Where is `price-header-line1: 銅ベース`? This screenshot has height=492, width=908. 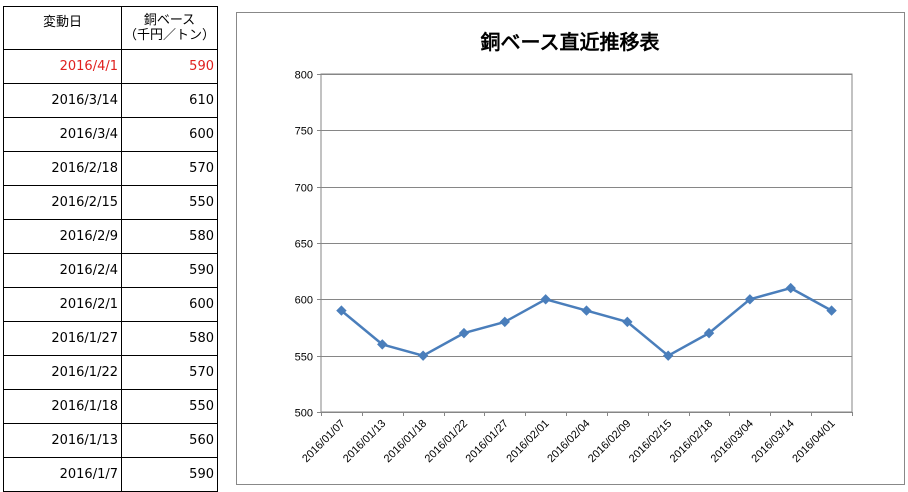
price-header-line1: 銅ベース is located at coordinates (169, 20).